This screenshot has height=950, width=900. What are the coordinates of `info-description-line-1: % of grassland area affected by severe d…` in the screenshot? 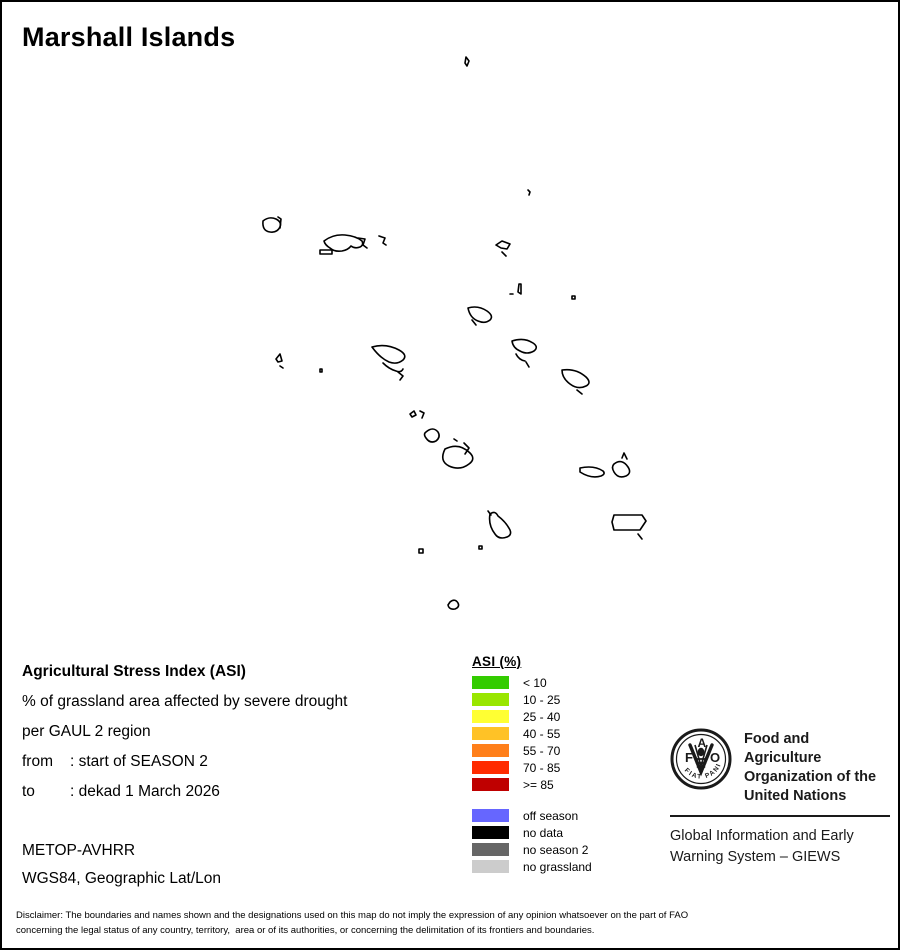 It's located at (185, 701).